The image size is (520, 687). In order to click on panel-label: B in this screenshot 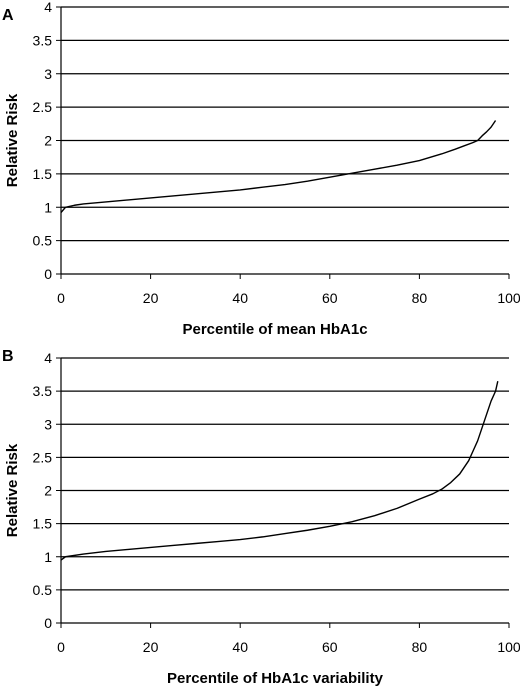, I will do `click(8, 356)`.